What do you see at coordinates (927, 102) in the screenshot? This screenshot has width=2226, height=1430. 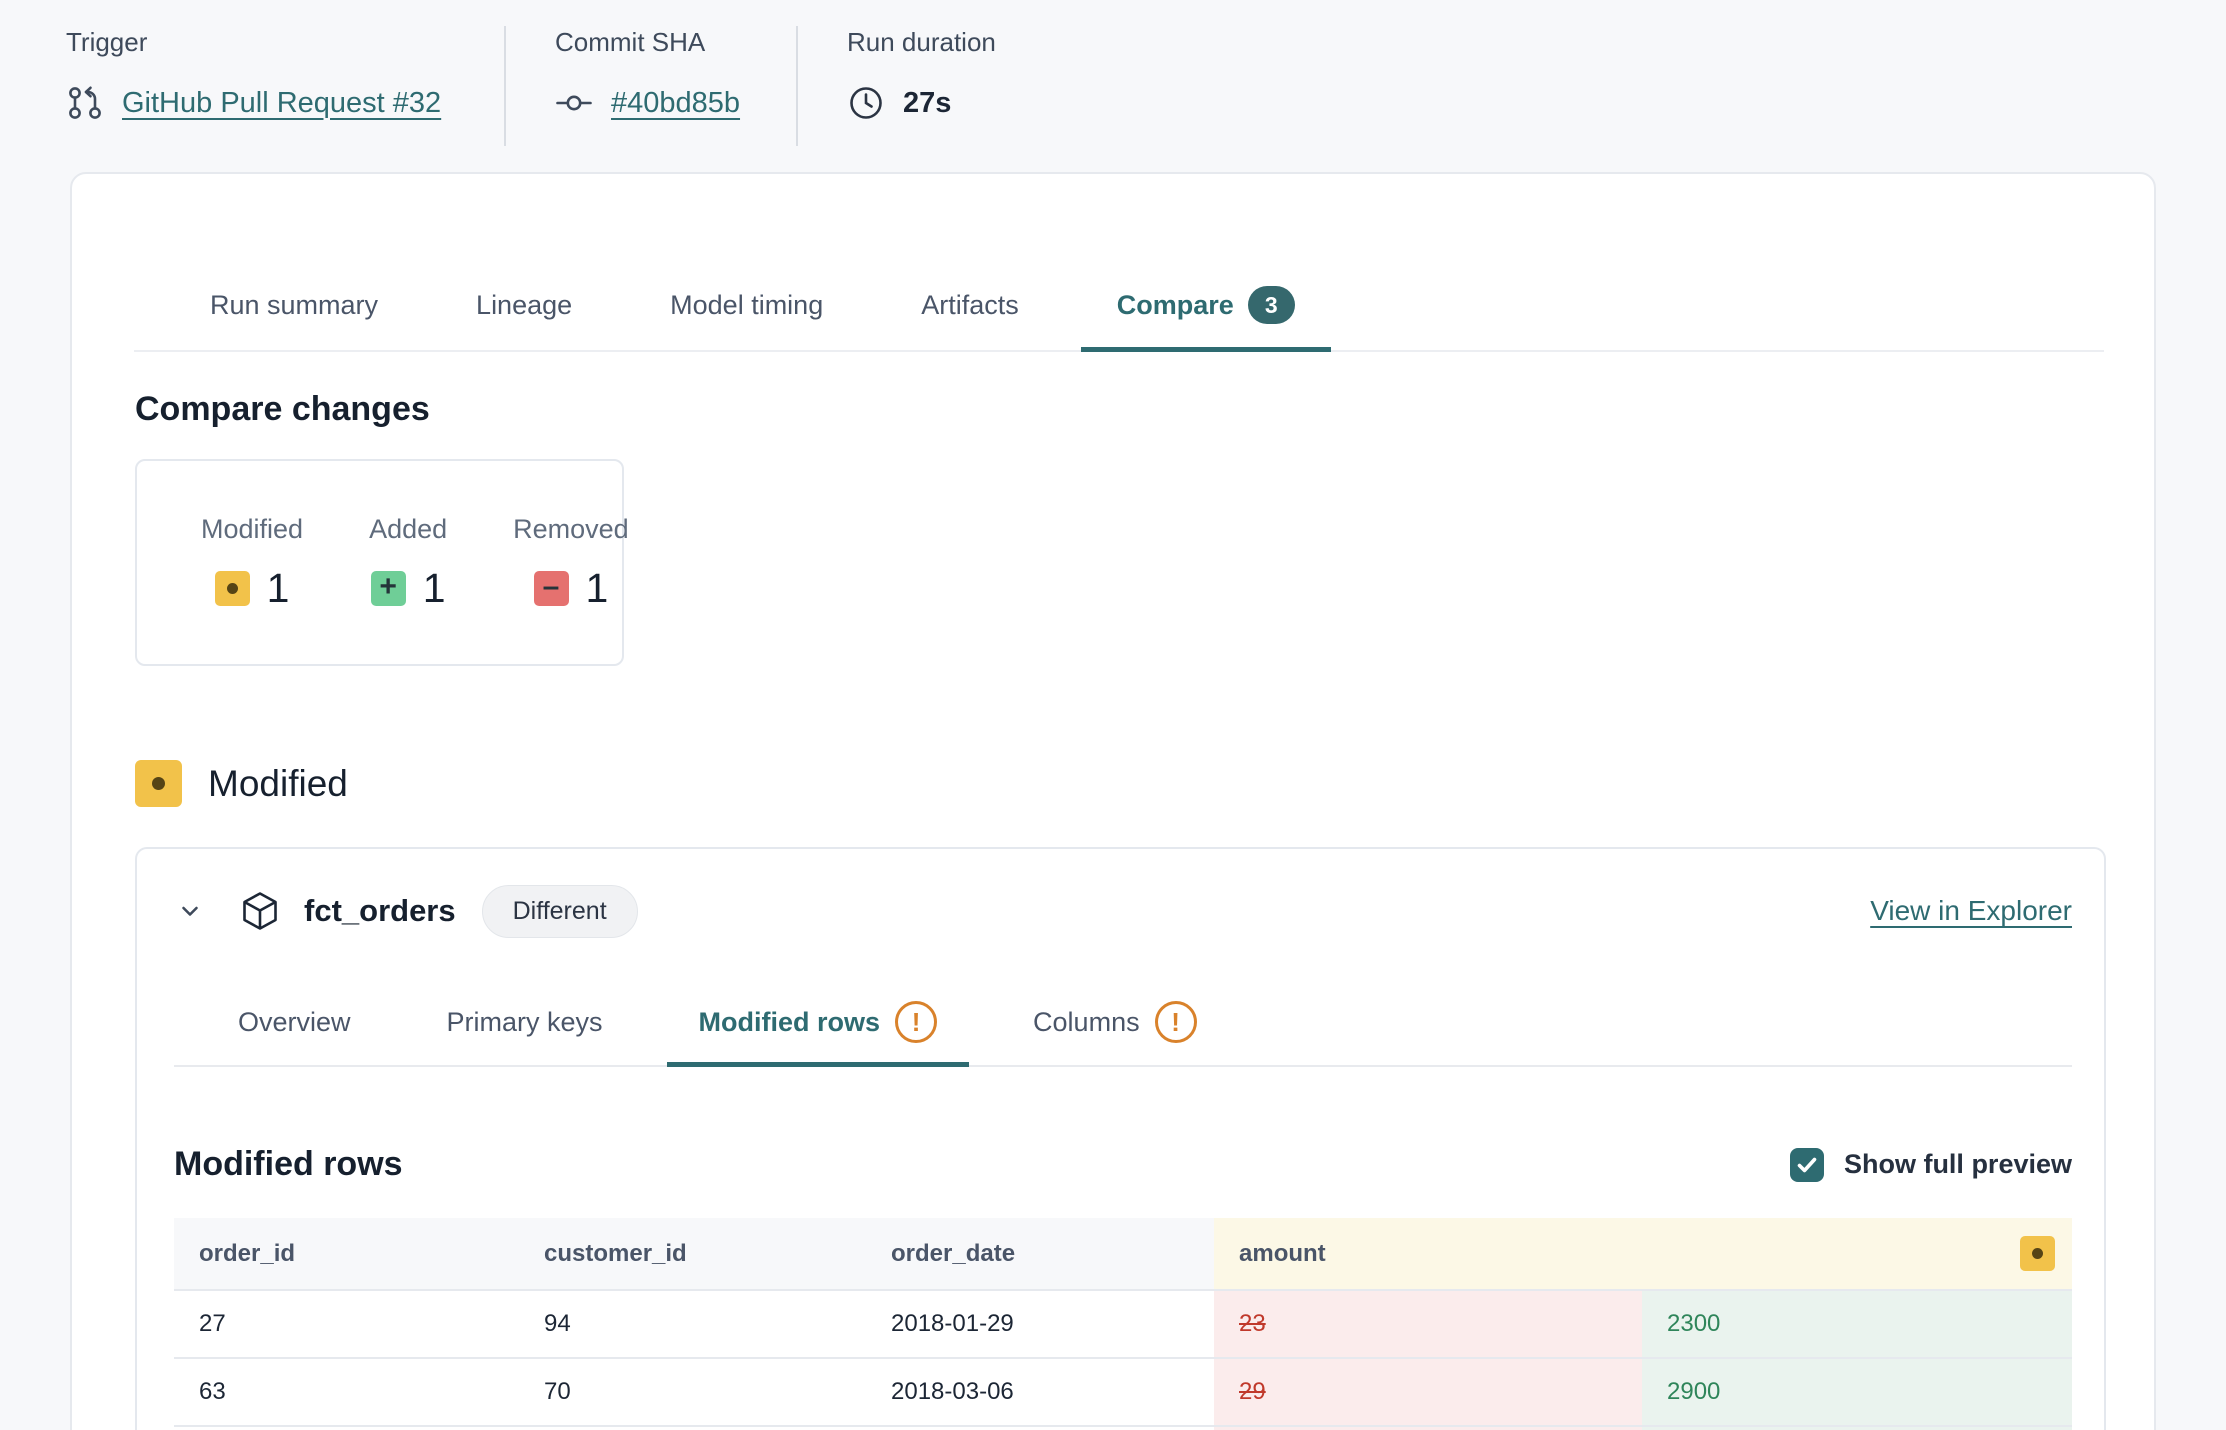 I see `duration-value: 27s` at bounding box center [927, 102].